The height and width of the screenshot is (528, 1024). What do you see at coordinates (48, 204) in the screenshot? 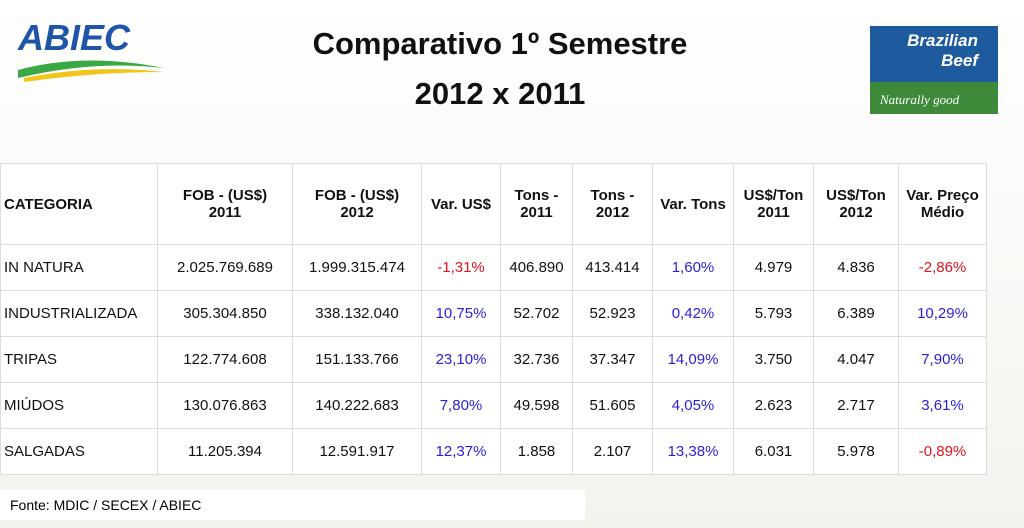
I see `header-line: CATEGORIA` at bounding box center [48, 204].